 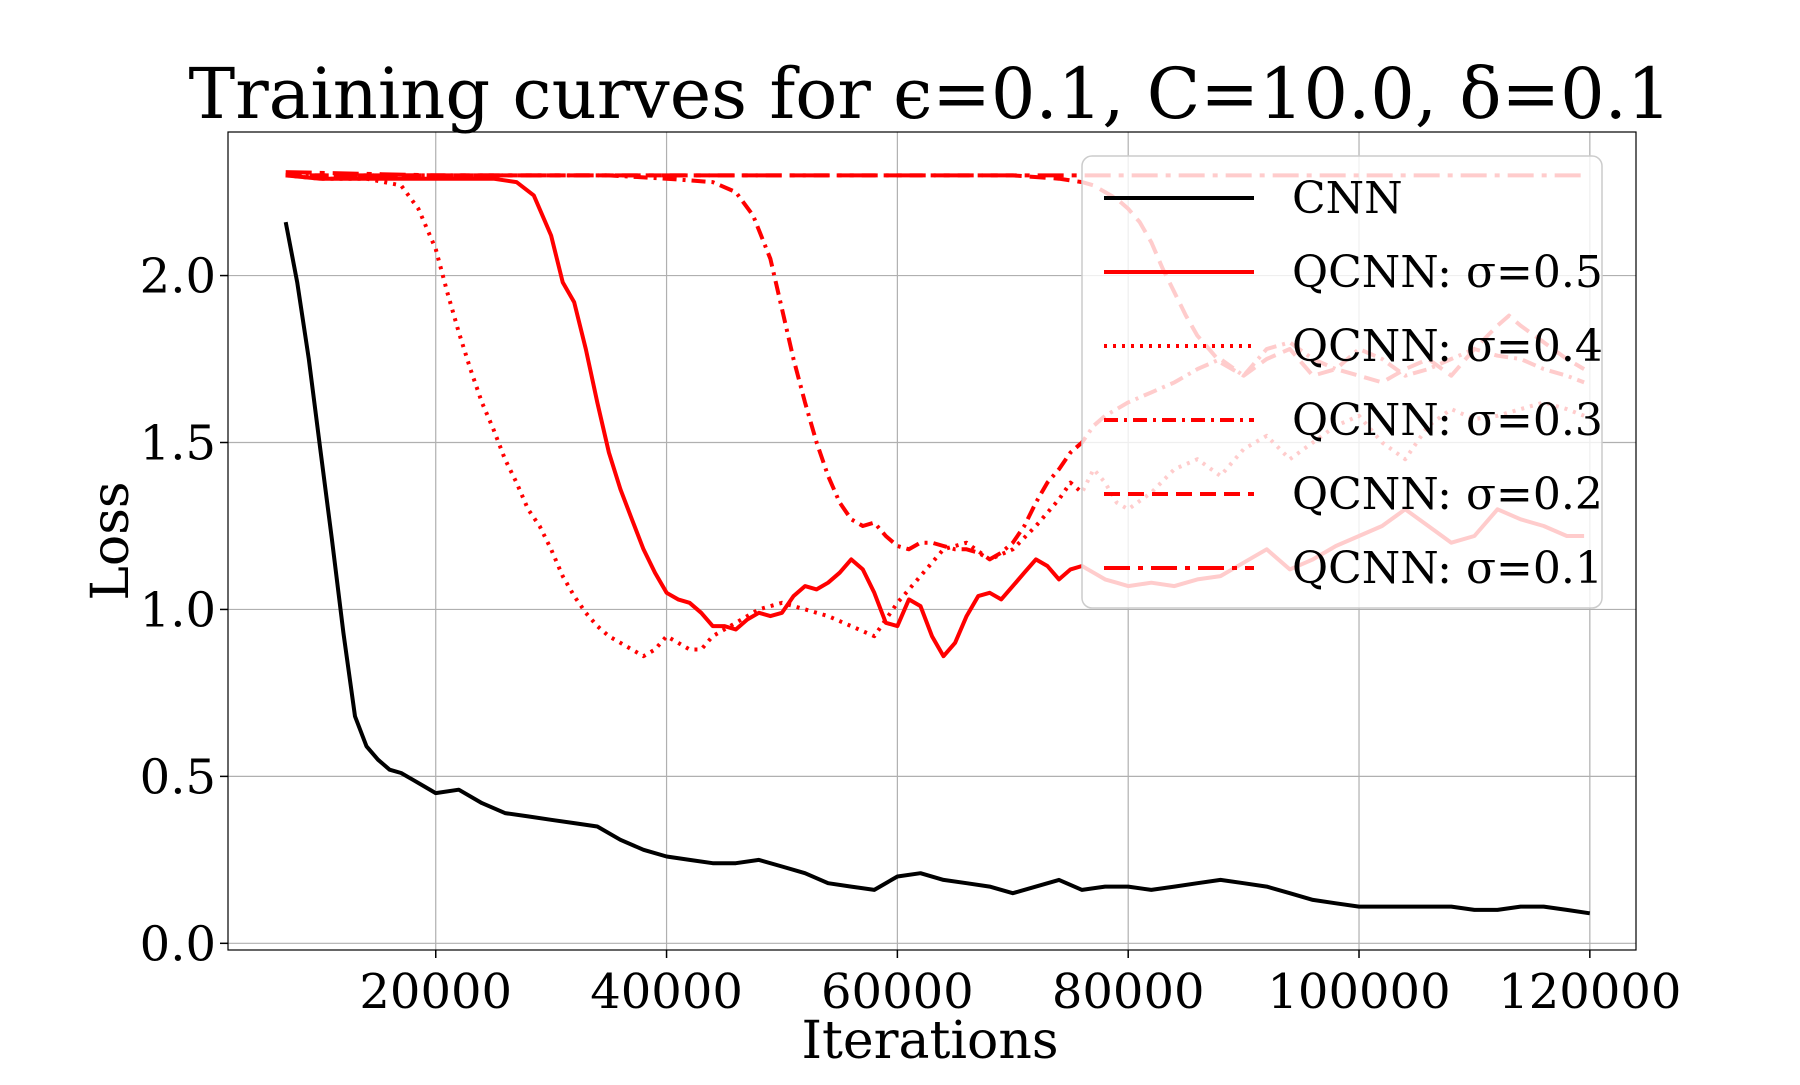 What do you see at coordinates (178, 944) in the screenshot?
I see `y-tick-label: 0.0` at bounding box center [178, 944].